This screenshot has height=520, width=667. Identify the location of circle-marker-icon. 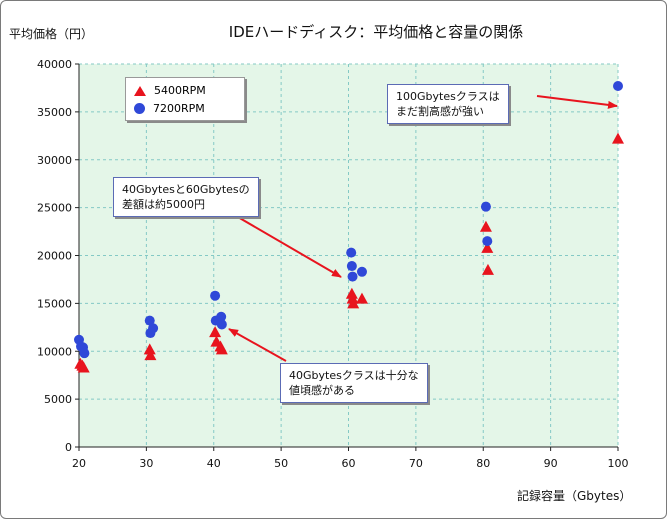
(139, 108).